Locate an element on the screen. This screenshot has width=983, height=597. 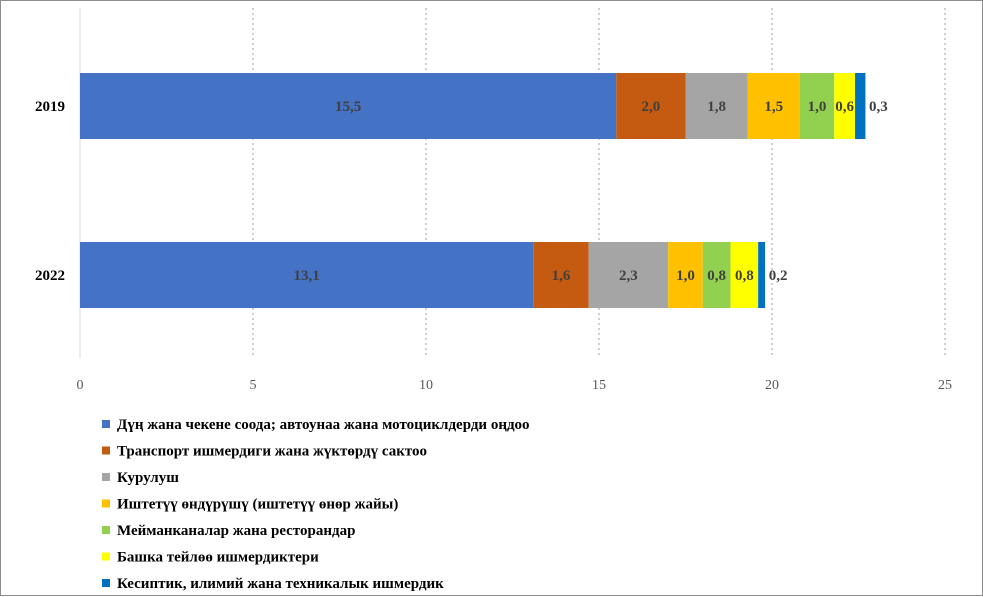
category-axis: 2019 2022 is located at coordinates (50, 191).